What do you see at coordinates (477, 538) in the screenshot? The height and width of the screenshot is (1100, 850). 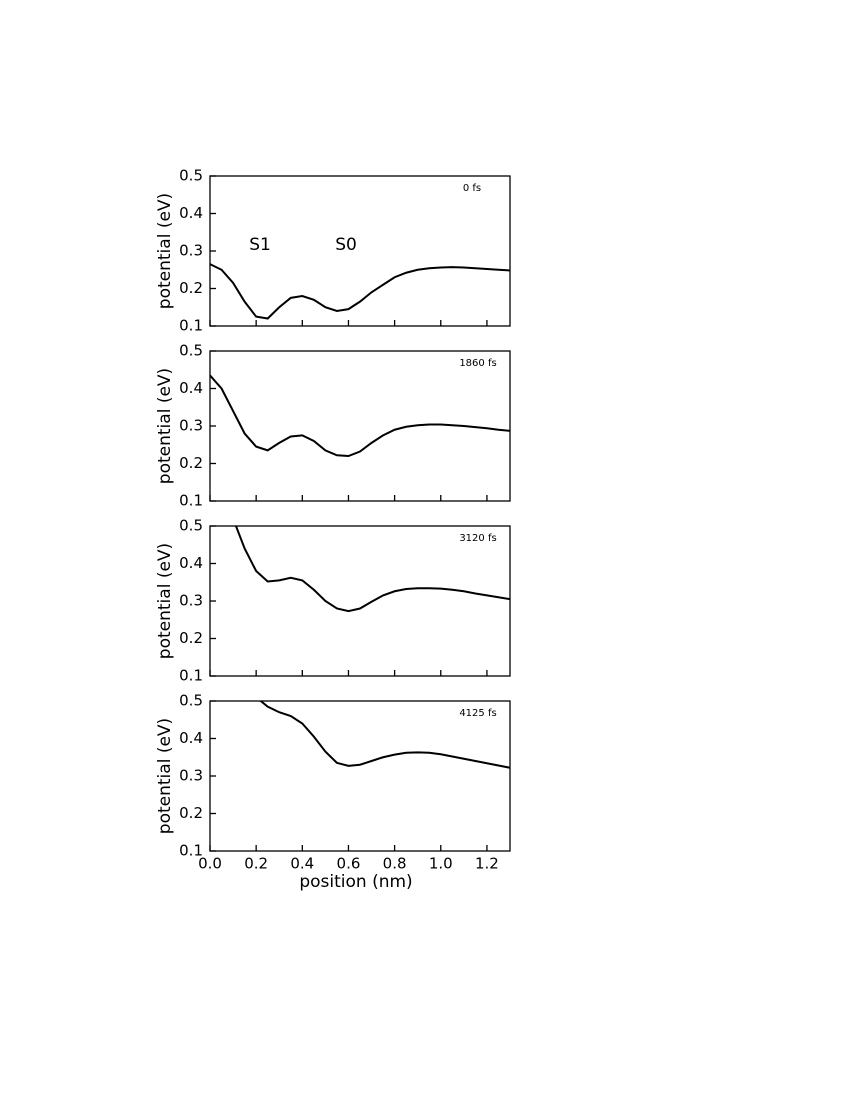 I see `annotation: 3120 fs` at bounding box center [477, 538].